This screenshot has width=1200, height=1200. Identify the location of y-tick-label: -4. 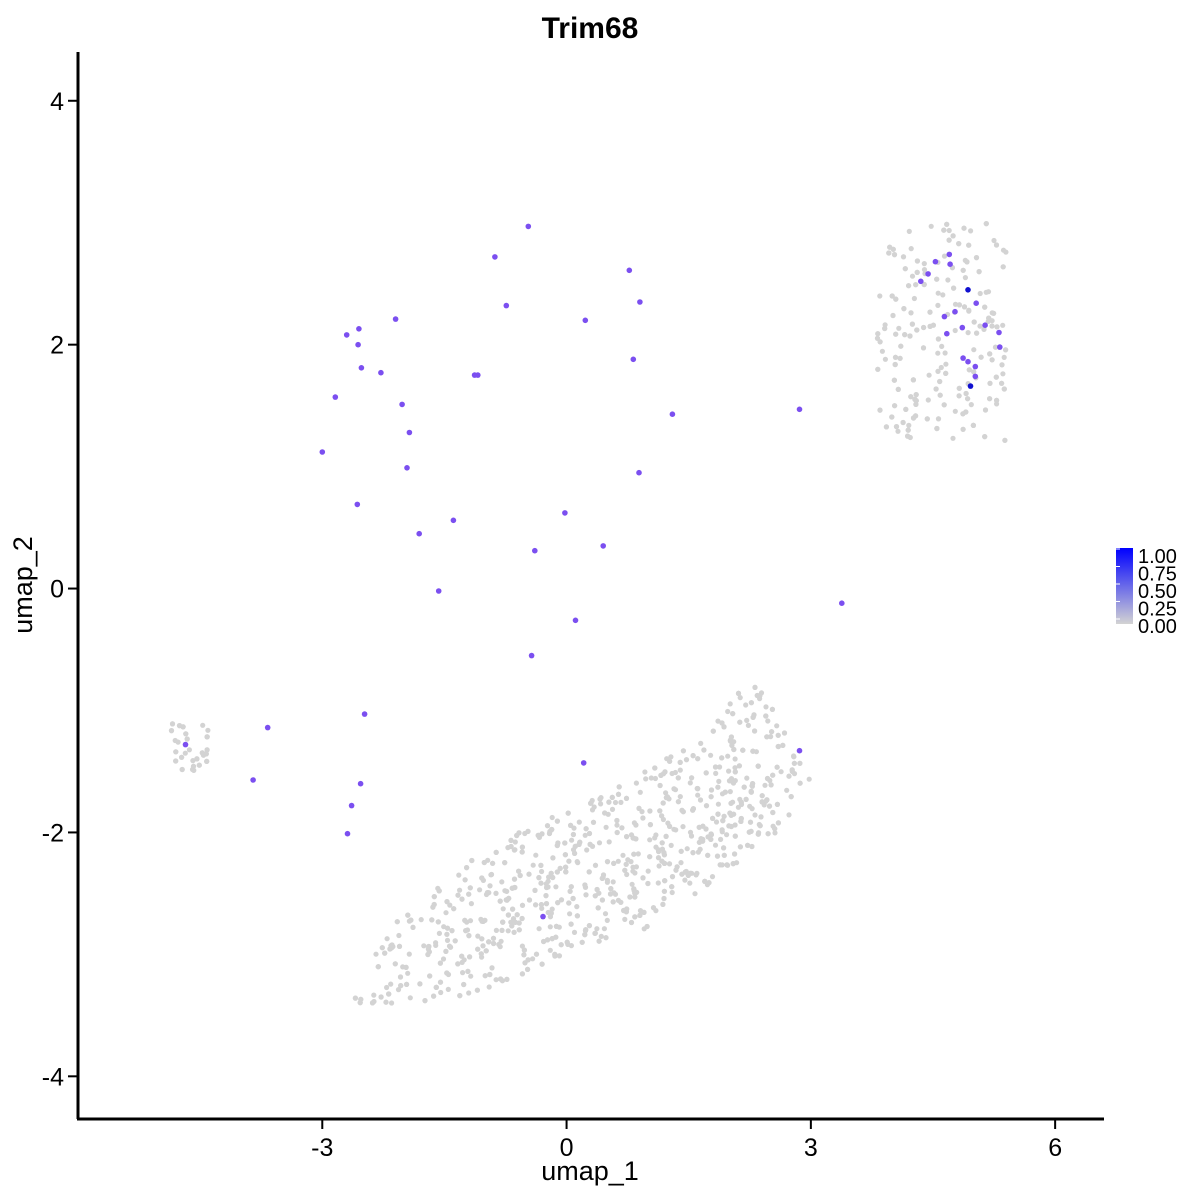
(53, 1077).